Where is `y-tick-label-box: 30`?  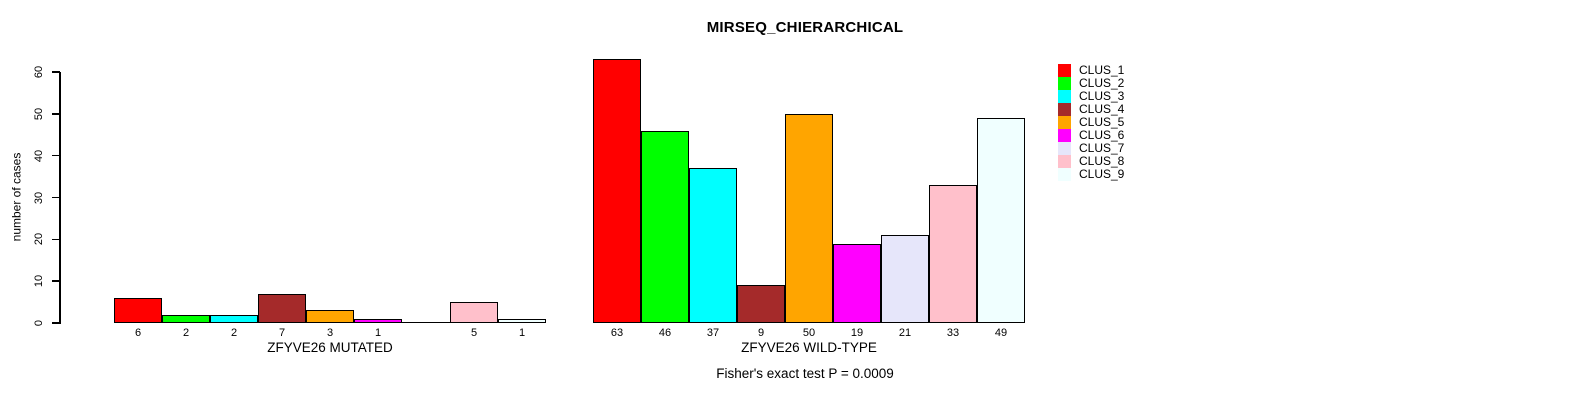
y-tick-label-box: 30 is located at coordinates (39, 198).